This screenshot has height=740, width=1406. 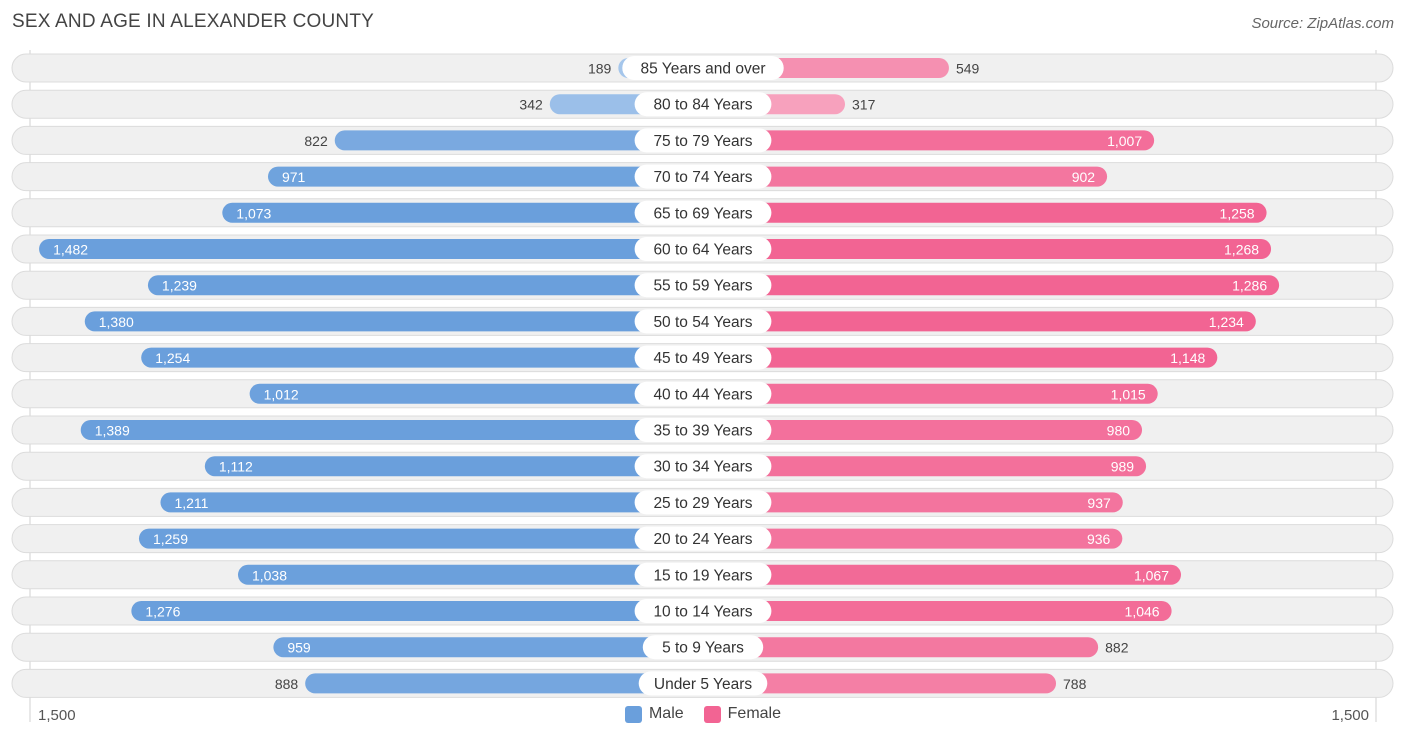 I want to click on female-value-label: 980, so click(x=1119, y=431).